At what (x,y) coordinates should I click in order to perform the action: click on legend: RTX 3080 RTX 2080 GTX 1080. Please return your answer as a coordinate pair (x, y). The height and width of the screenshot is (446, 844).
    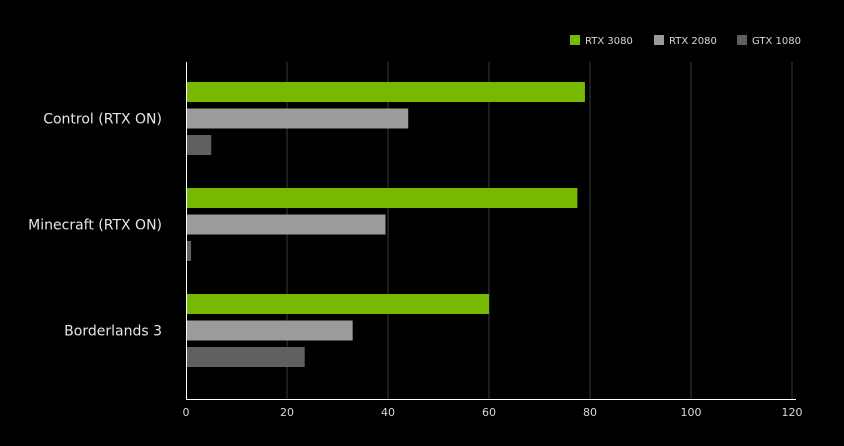
    Looking at the image, I should click on (685, 41).